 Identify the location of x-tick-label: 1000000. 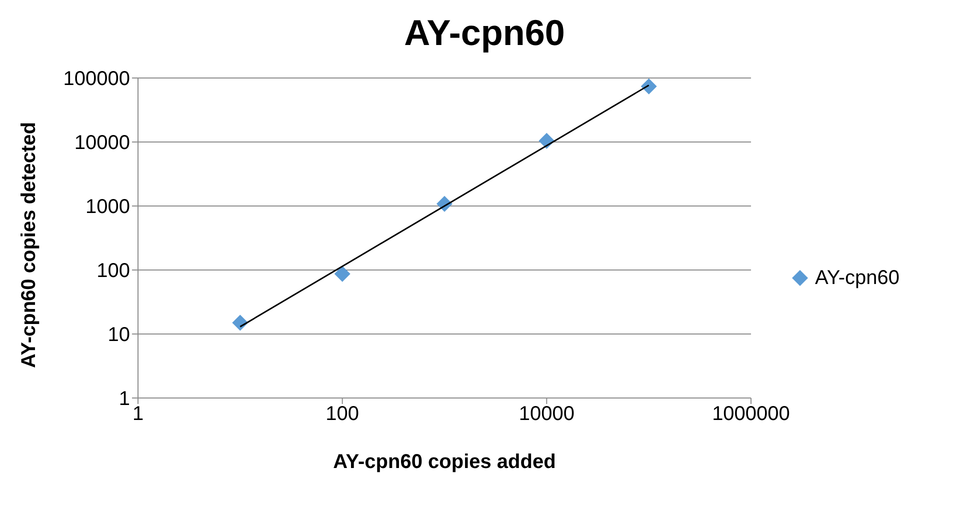
(751, 414).